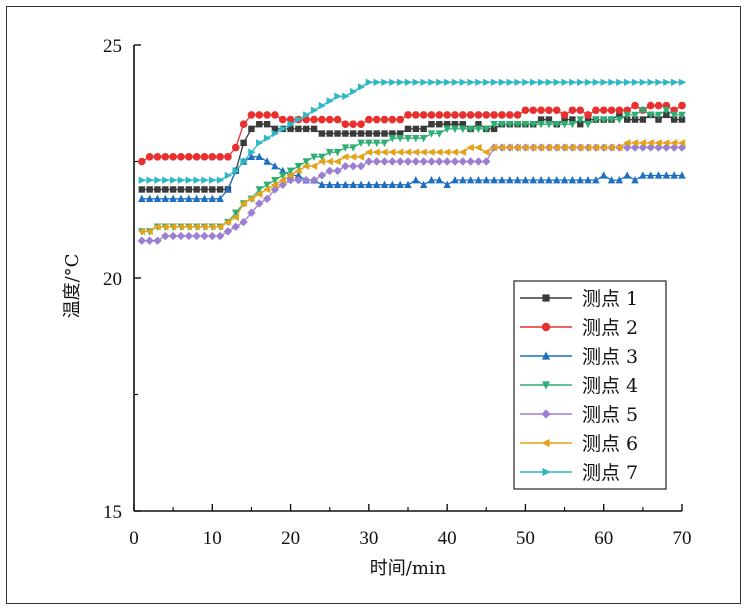  I want to click on x-tick-label: 40, so click(447, 538).